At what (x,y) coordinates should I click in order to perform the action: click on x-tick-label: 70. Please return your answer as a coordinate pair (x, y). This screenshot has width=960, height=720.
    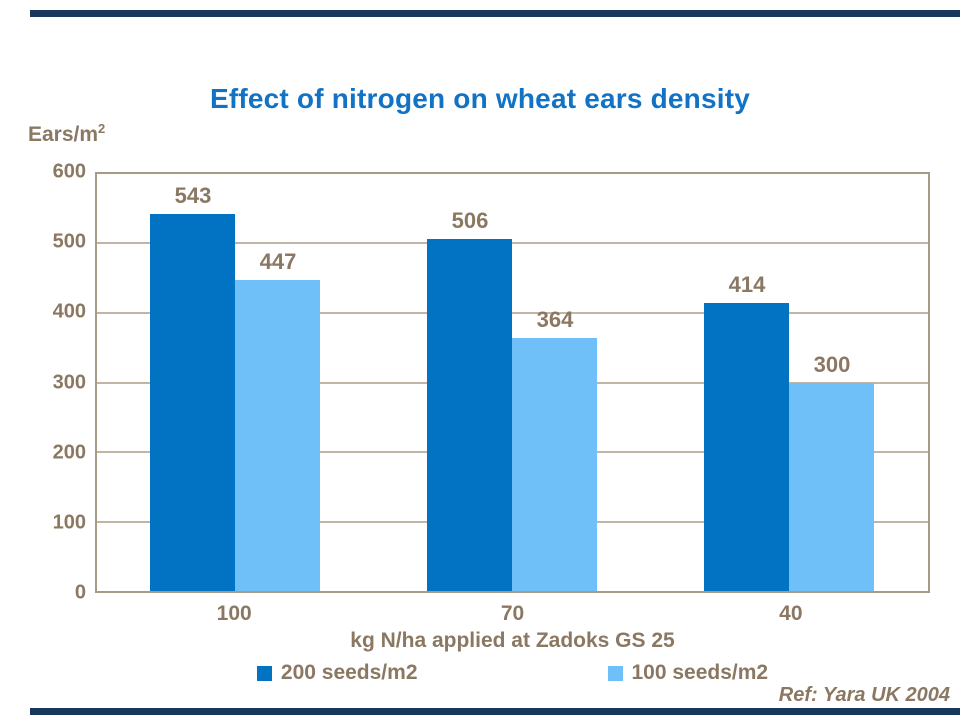
    Looking at the image, I should click on (512, 613).